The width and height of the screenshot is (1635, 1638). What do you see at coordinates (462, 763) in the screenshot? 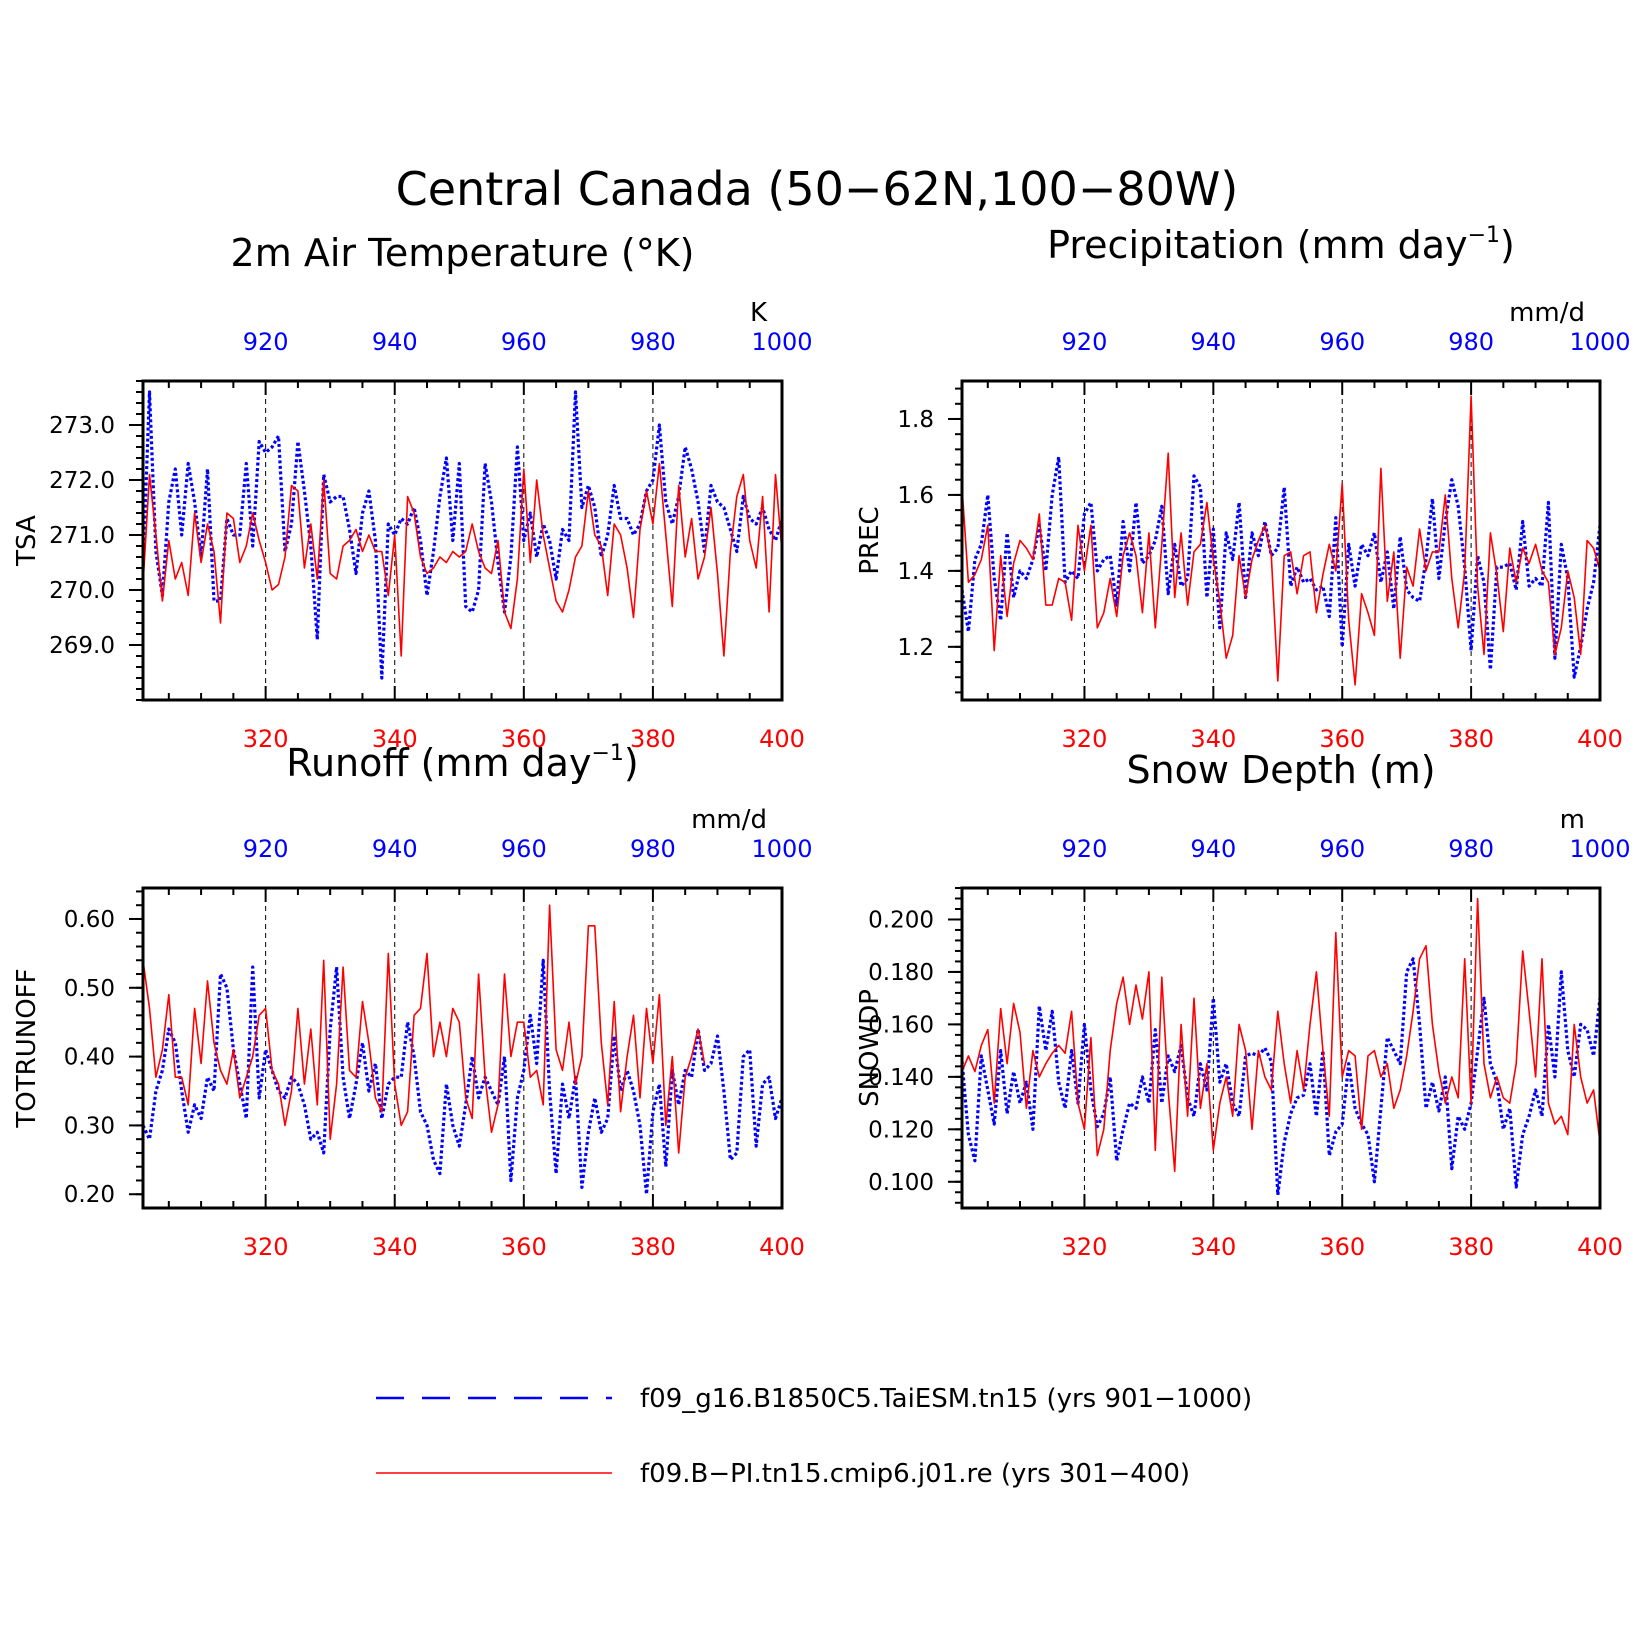
I see `panel-title: Runoff (mm day−1)` at bounding box center [462, 763].